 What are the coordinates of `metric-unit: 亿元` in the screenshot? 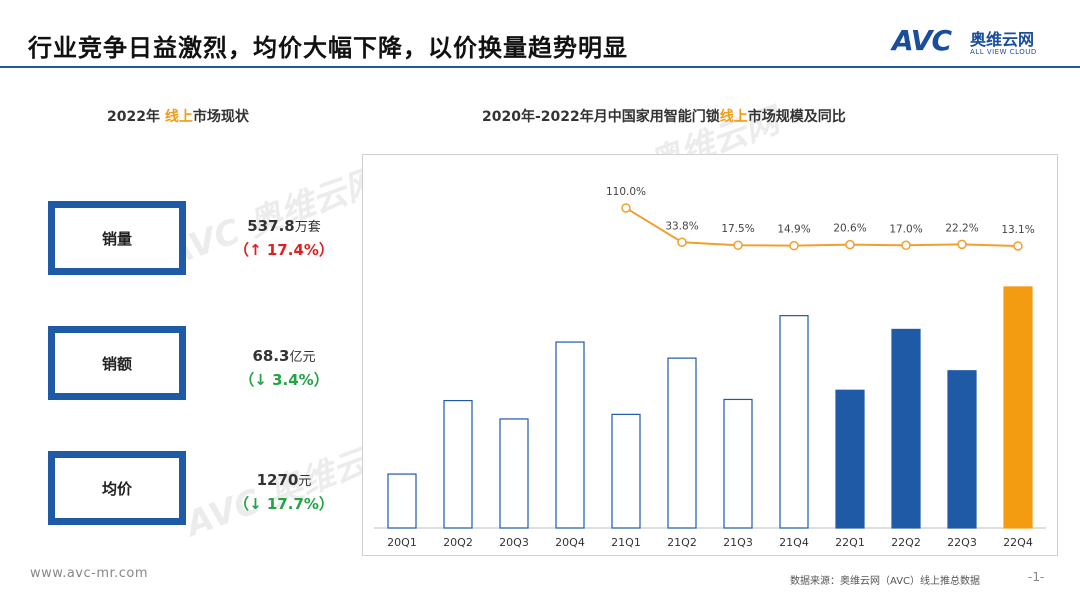 It's located at (302, 357).